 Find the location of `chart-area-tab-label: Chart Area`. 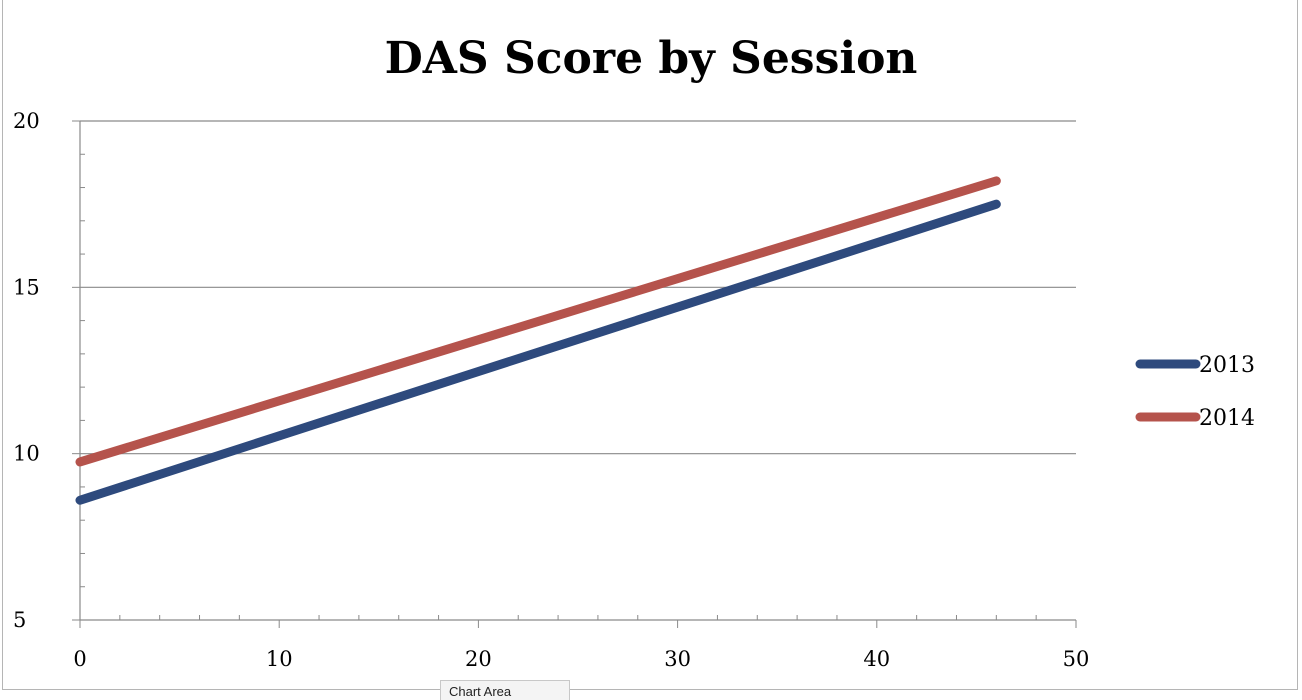

chart-area-tab-label: Chart Area is located at coordinates (480, 691).